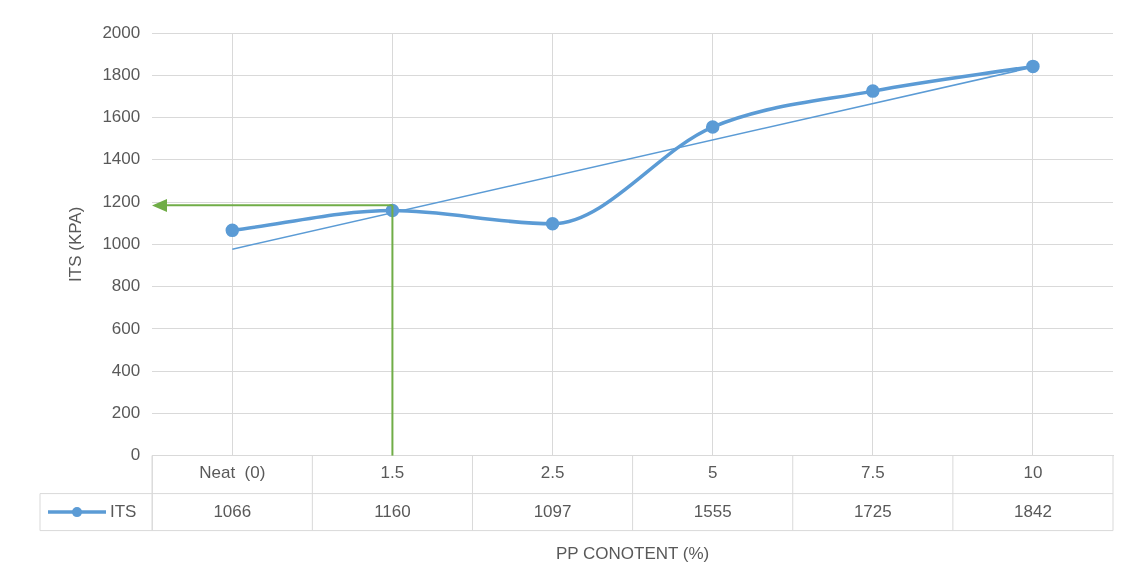  What do you see at coordinates (552, 511) in the screenshot?
I see `data-label: 1097` at bounding box center [552, 511].